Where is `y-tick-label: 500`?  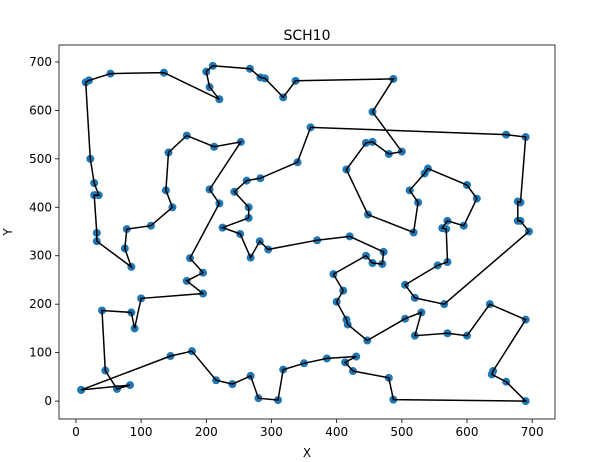
y-tick-label: 500 is located at coordinates (40, 159).